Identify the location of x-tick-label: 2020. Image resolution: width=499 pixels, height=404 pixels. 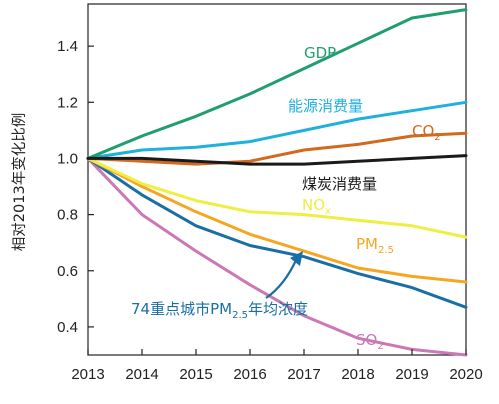
(465, 374).